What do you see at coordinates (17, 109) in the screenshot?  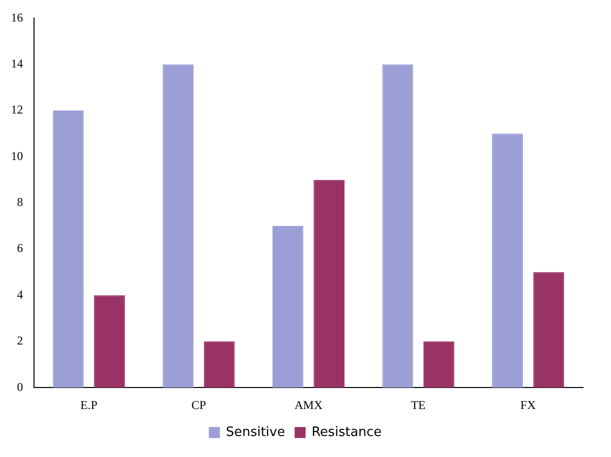 I see `y-tick-label: 12` at bounding box center [17, 109].